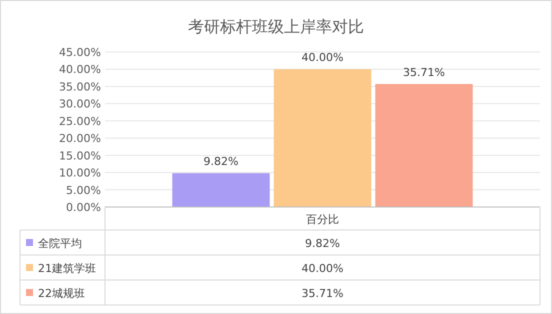 The image size is (552, 314). What do you see at coordinates (80, 104) in the screenshot?
I see `y-tick-label: 30.00%` at bounding box center [80, 104].